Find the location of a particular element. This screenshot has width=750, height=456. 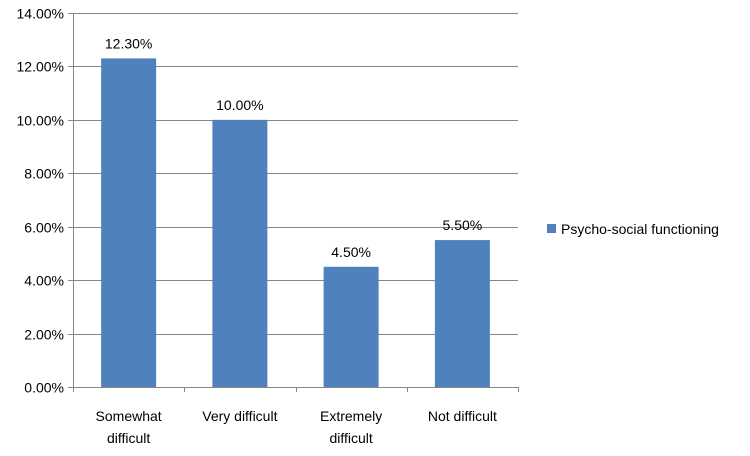

y-tick-label: 8.00% is located at coordinates (44, 174).